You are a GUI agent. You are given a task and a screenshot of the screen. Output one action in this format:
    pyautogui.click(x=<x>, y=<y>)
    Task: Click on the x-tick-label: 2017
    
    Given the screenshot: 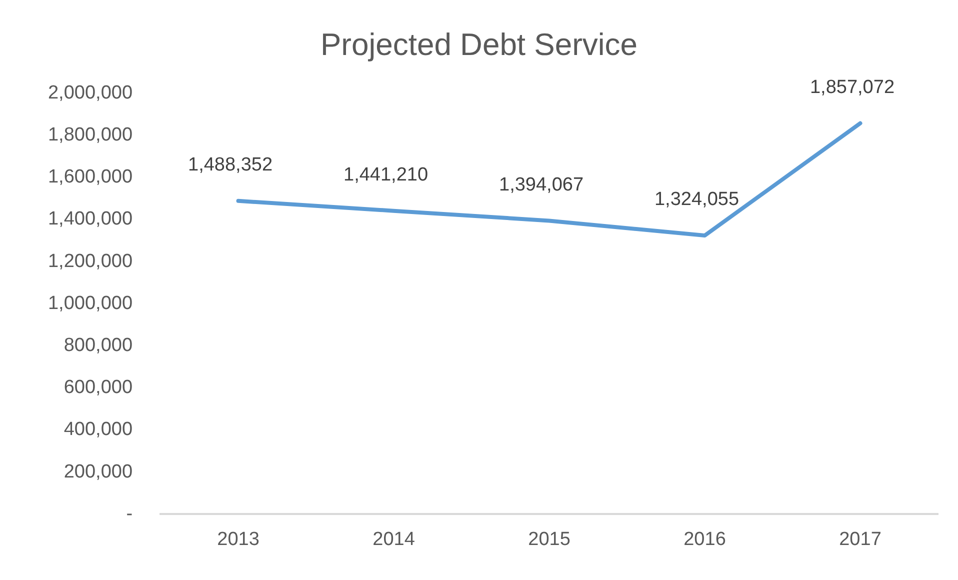 What is the action you would take?
    pyautogui.click(x=860, y=539)
    